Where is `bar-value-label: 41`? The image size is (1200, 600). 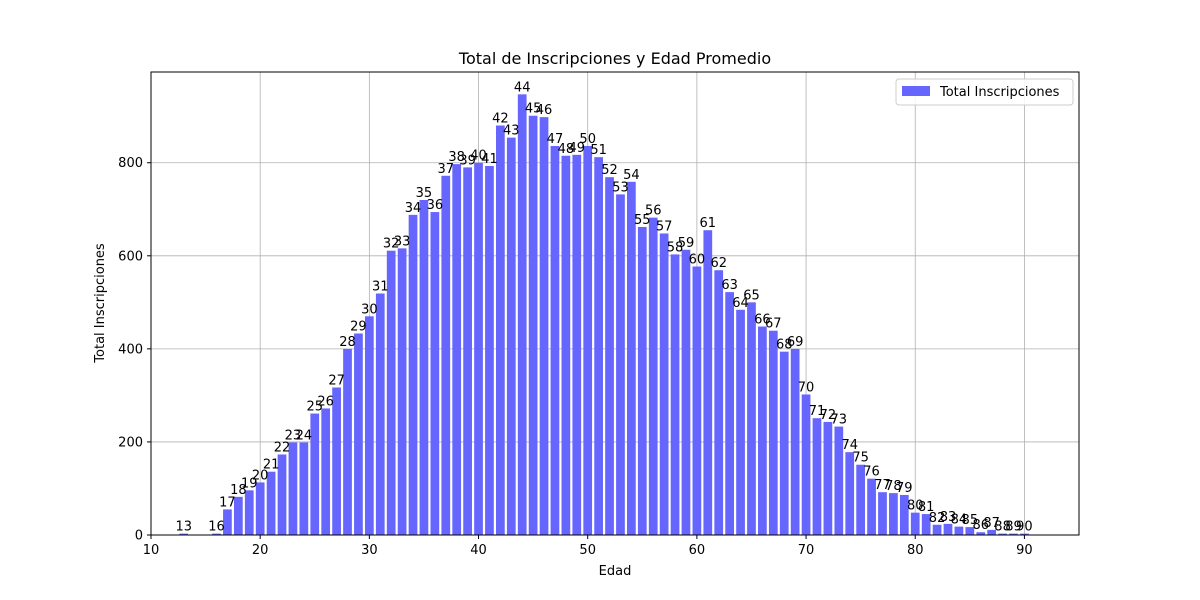
bar-value-label: 41 is located at coordinates (489, 159).